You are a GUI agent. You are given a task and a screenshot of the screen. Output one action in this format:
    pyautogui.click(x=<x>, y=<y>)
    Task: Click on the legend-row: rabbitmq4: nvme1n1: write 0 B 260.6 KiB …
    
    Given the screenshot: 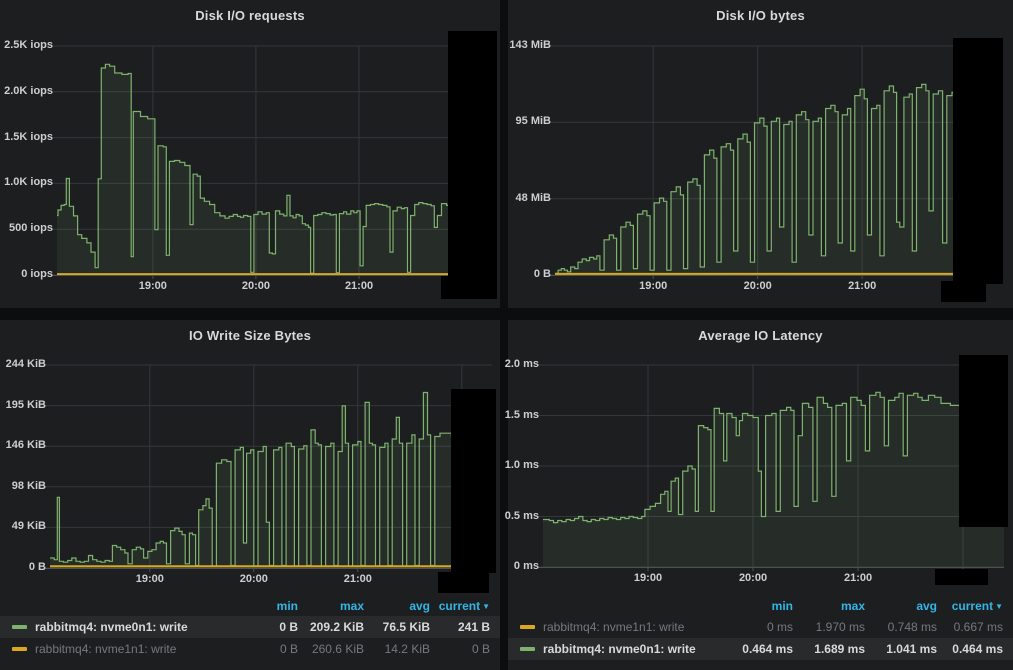 What is the action you would take?
    pyautogui.click(x=250, y=649)
    